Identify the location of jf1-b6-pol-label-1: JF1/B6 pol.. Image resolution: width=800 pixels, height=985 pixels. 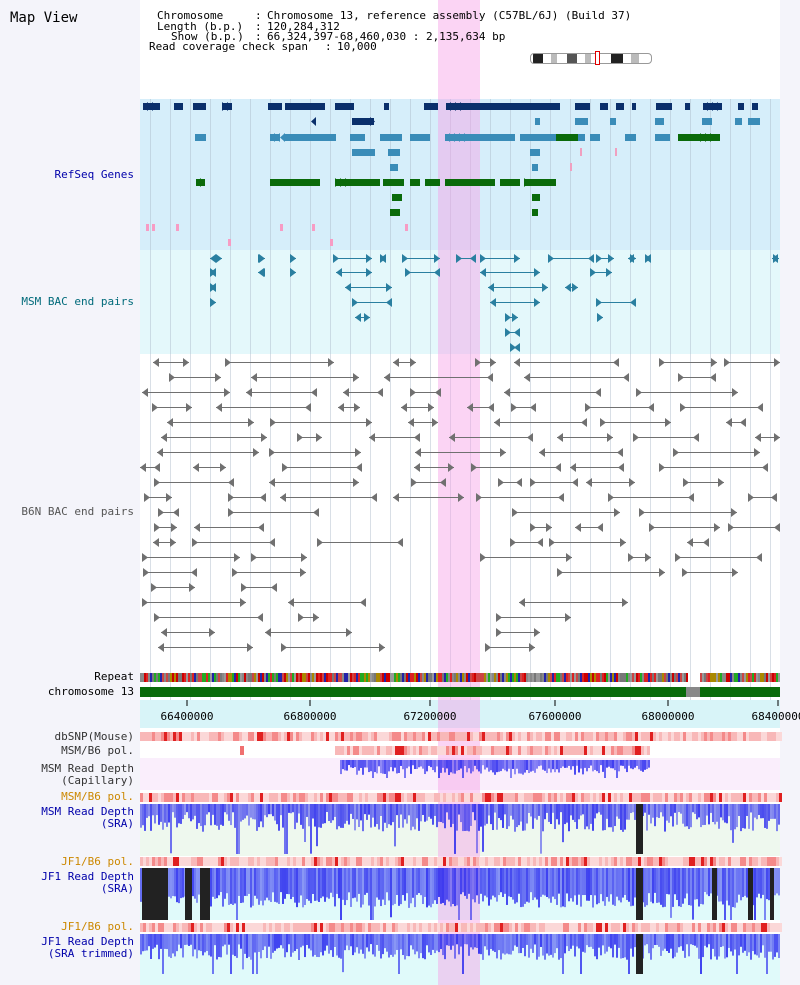
(97, 861).